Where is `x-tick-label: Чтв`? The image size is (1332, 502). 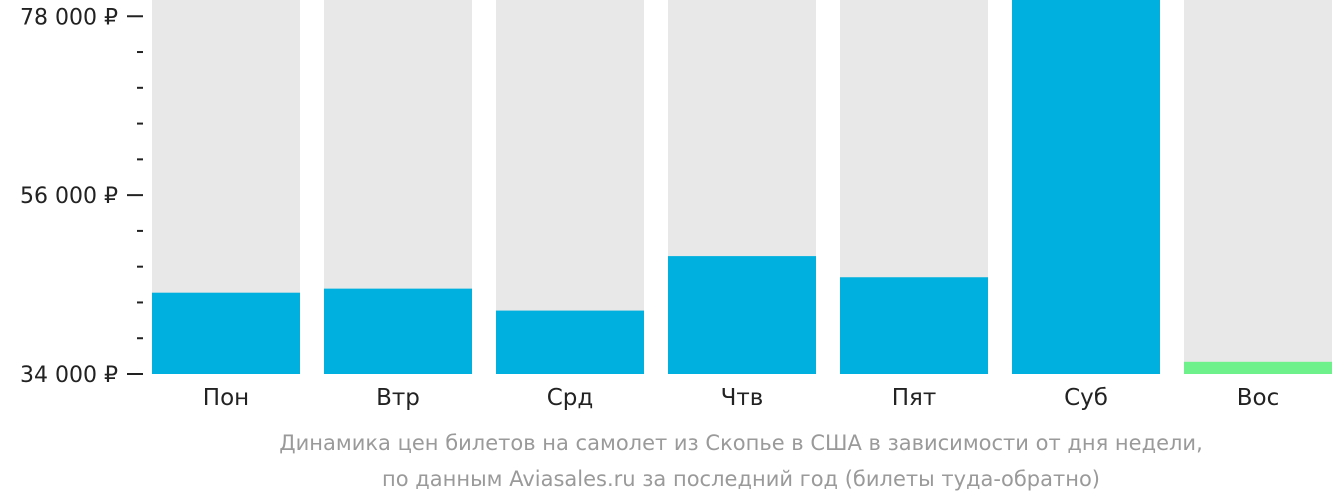 x-tick-label: Чтв is located at coordinates (742, 398).